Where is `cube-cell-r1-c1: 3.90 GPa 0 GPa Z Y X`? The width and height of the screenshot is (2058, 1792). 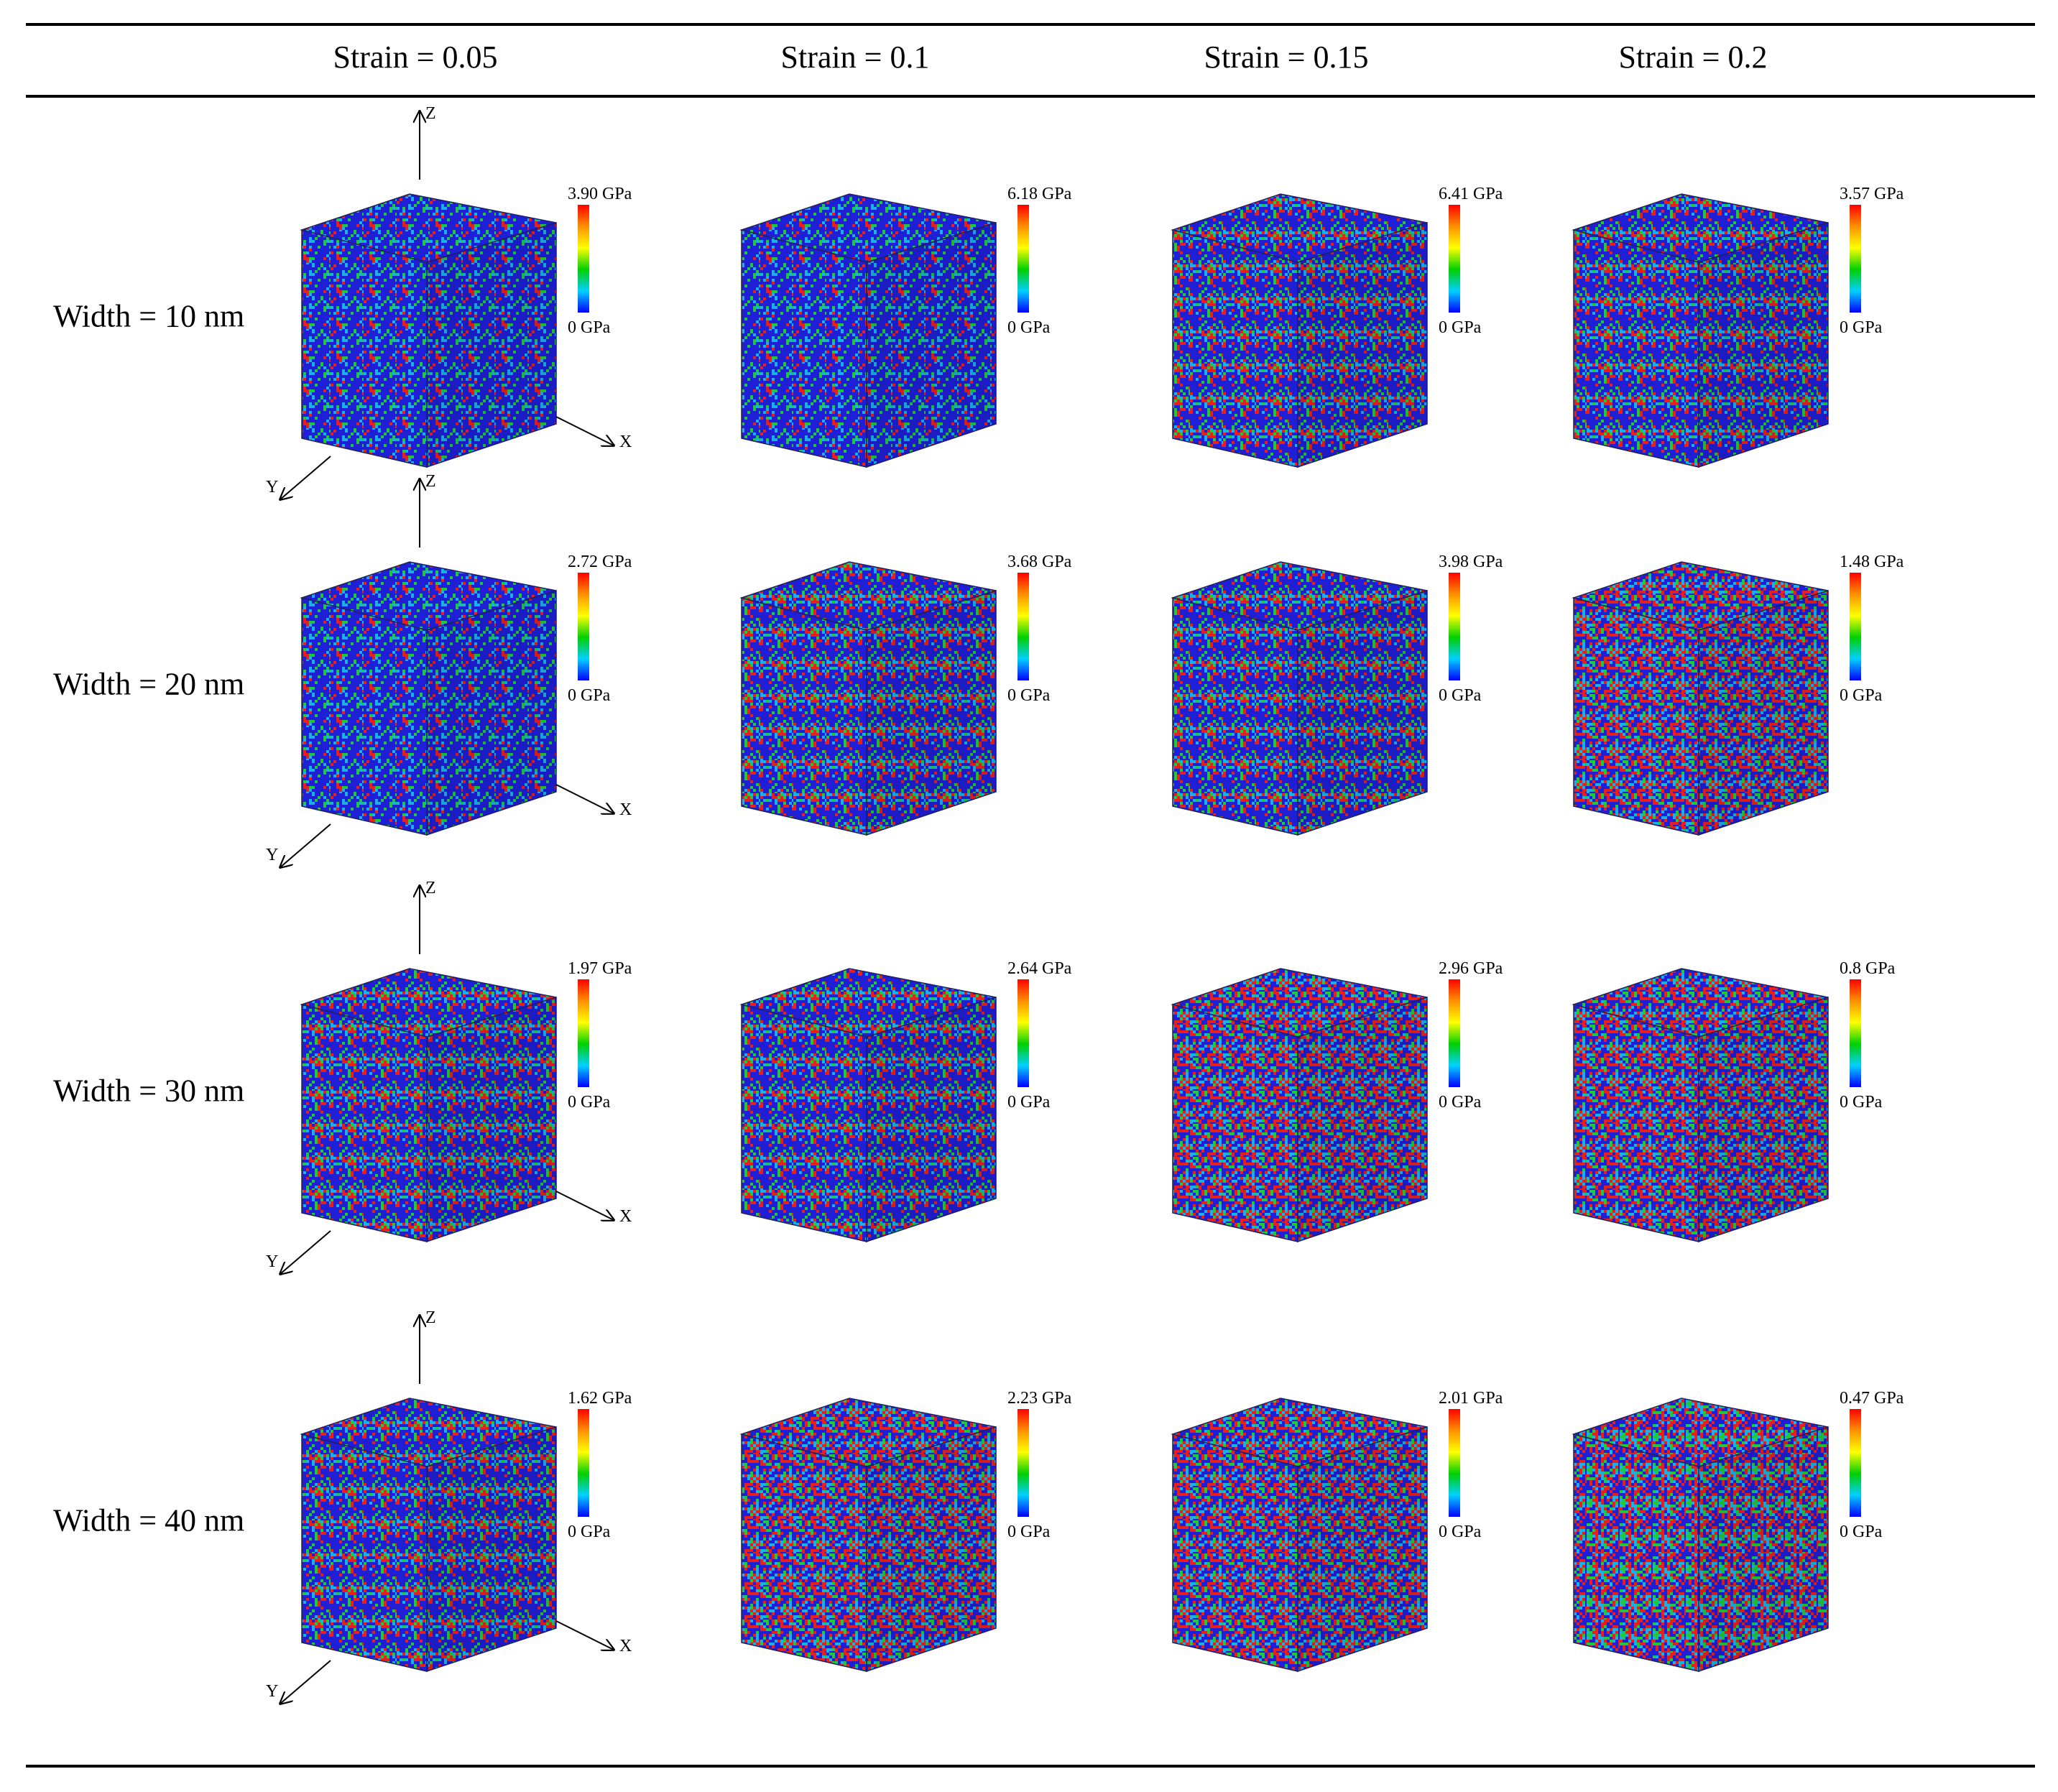 cube-cell-r1-c1: 3.90 GPa 0 GPa Z Y X is located at coordinates (449, 301).